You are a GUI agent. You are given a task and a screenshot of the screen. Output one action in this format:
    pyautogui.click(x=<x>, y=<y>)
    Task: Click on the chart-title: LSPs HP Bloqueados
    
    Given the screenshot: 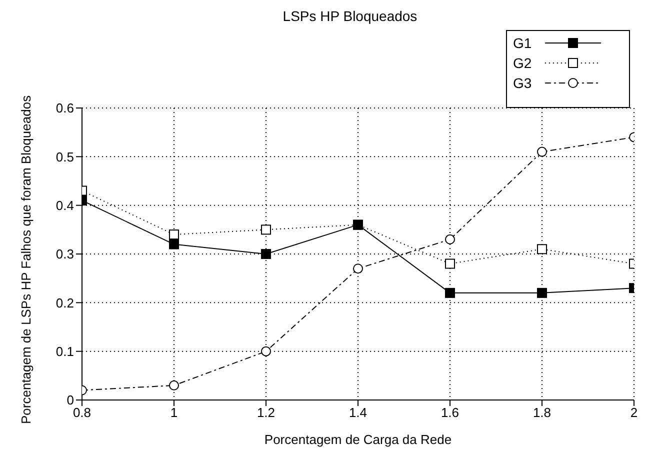 What is the action you would take?
    pyautogui.click(x=350, y=16)
    